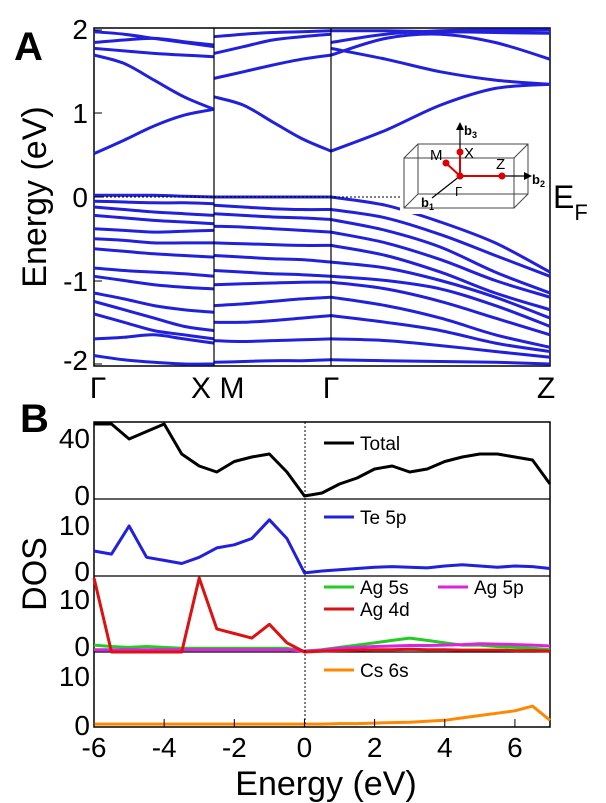  What do you see at coordinates (34, 419) in the screenshot?
I see `panel-b-label: B` at bounding box center [34, 419].